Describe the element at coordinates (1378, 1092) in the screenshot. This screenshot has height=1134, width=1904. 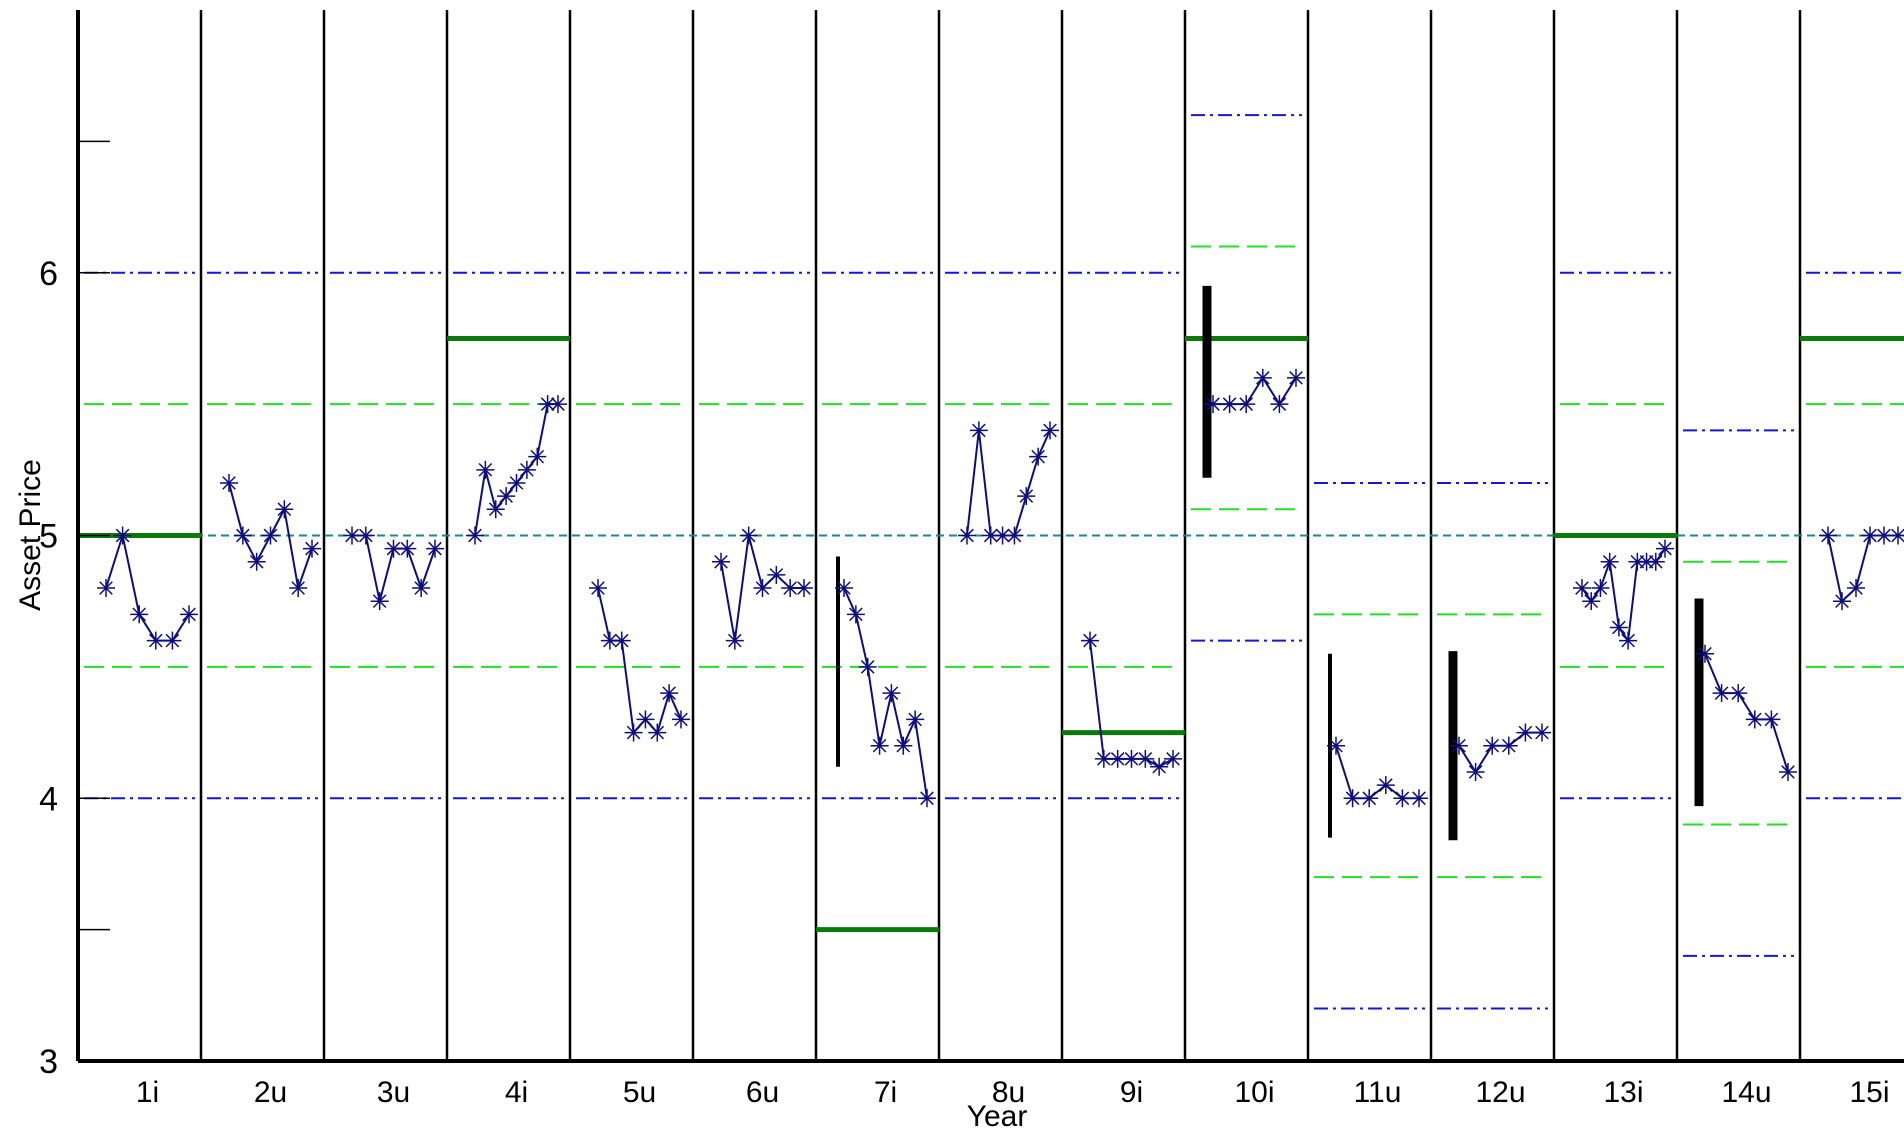
I see `x-tick-label: 11u` at that location.